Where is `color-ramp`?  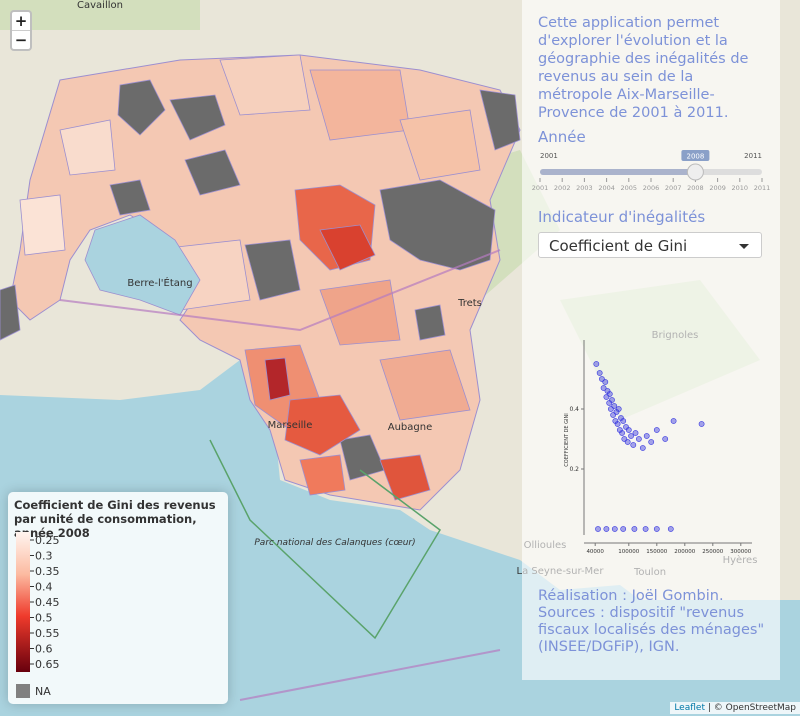 color-ramp is located at coordinates (23, 602).